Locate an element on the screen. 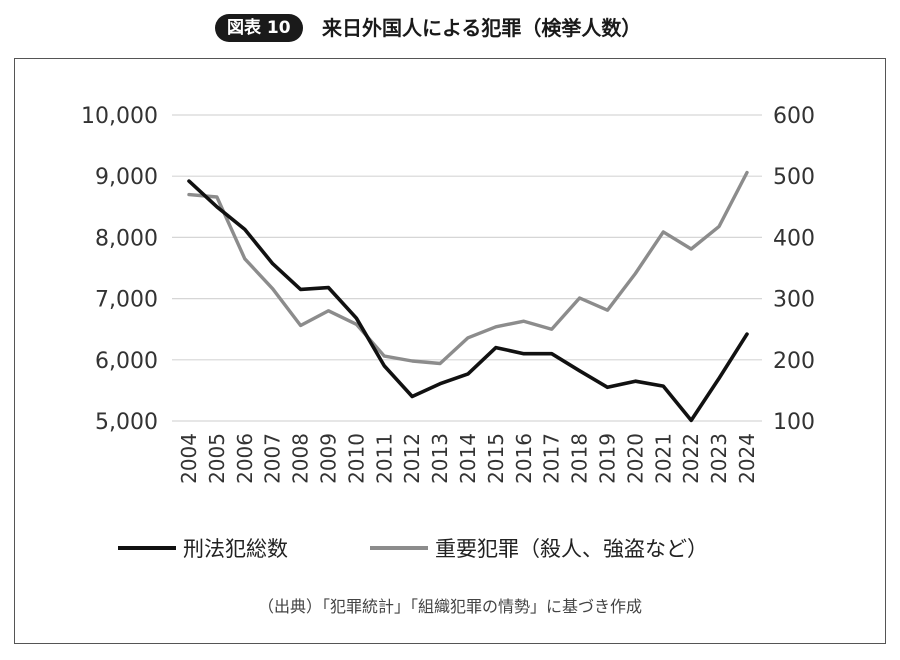 The height and width of the screenshot is (660, 900). left-tick-label: 8,000 is located at coordinates (126, 238).